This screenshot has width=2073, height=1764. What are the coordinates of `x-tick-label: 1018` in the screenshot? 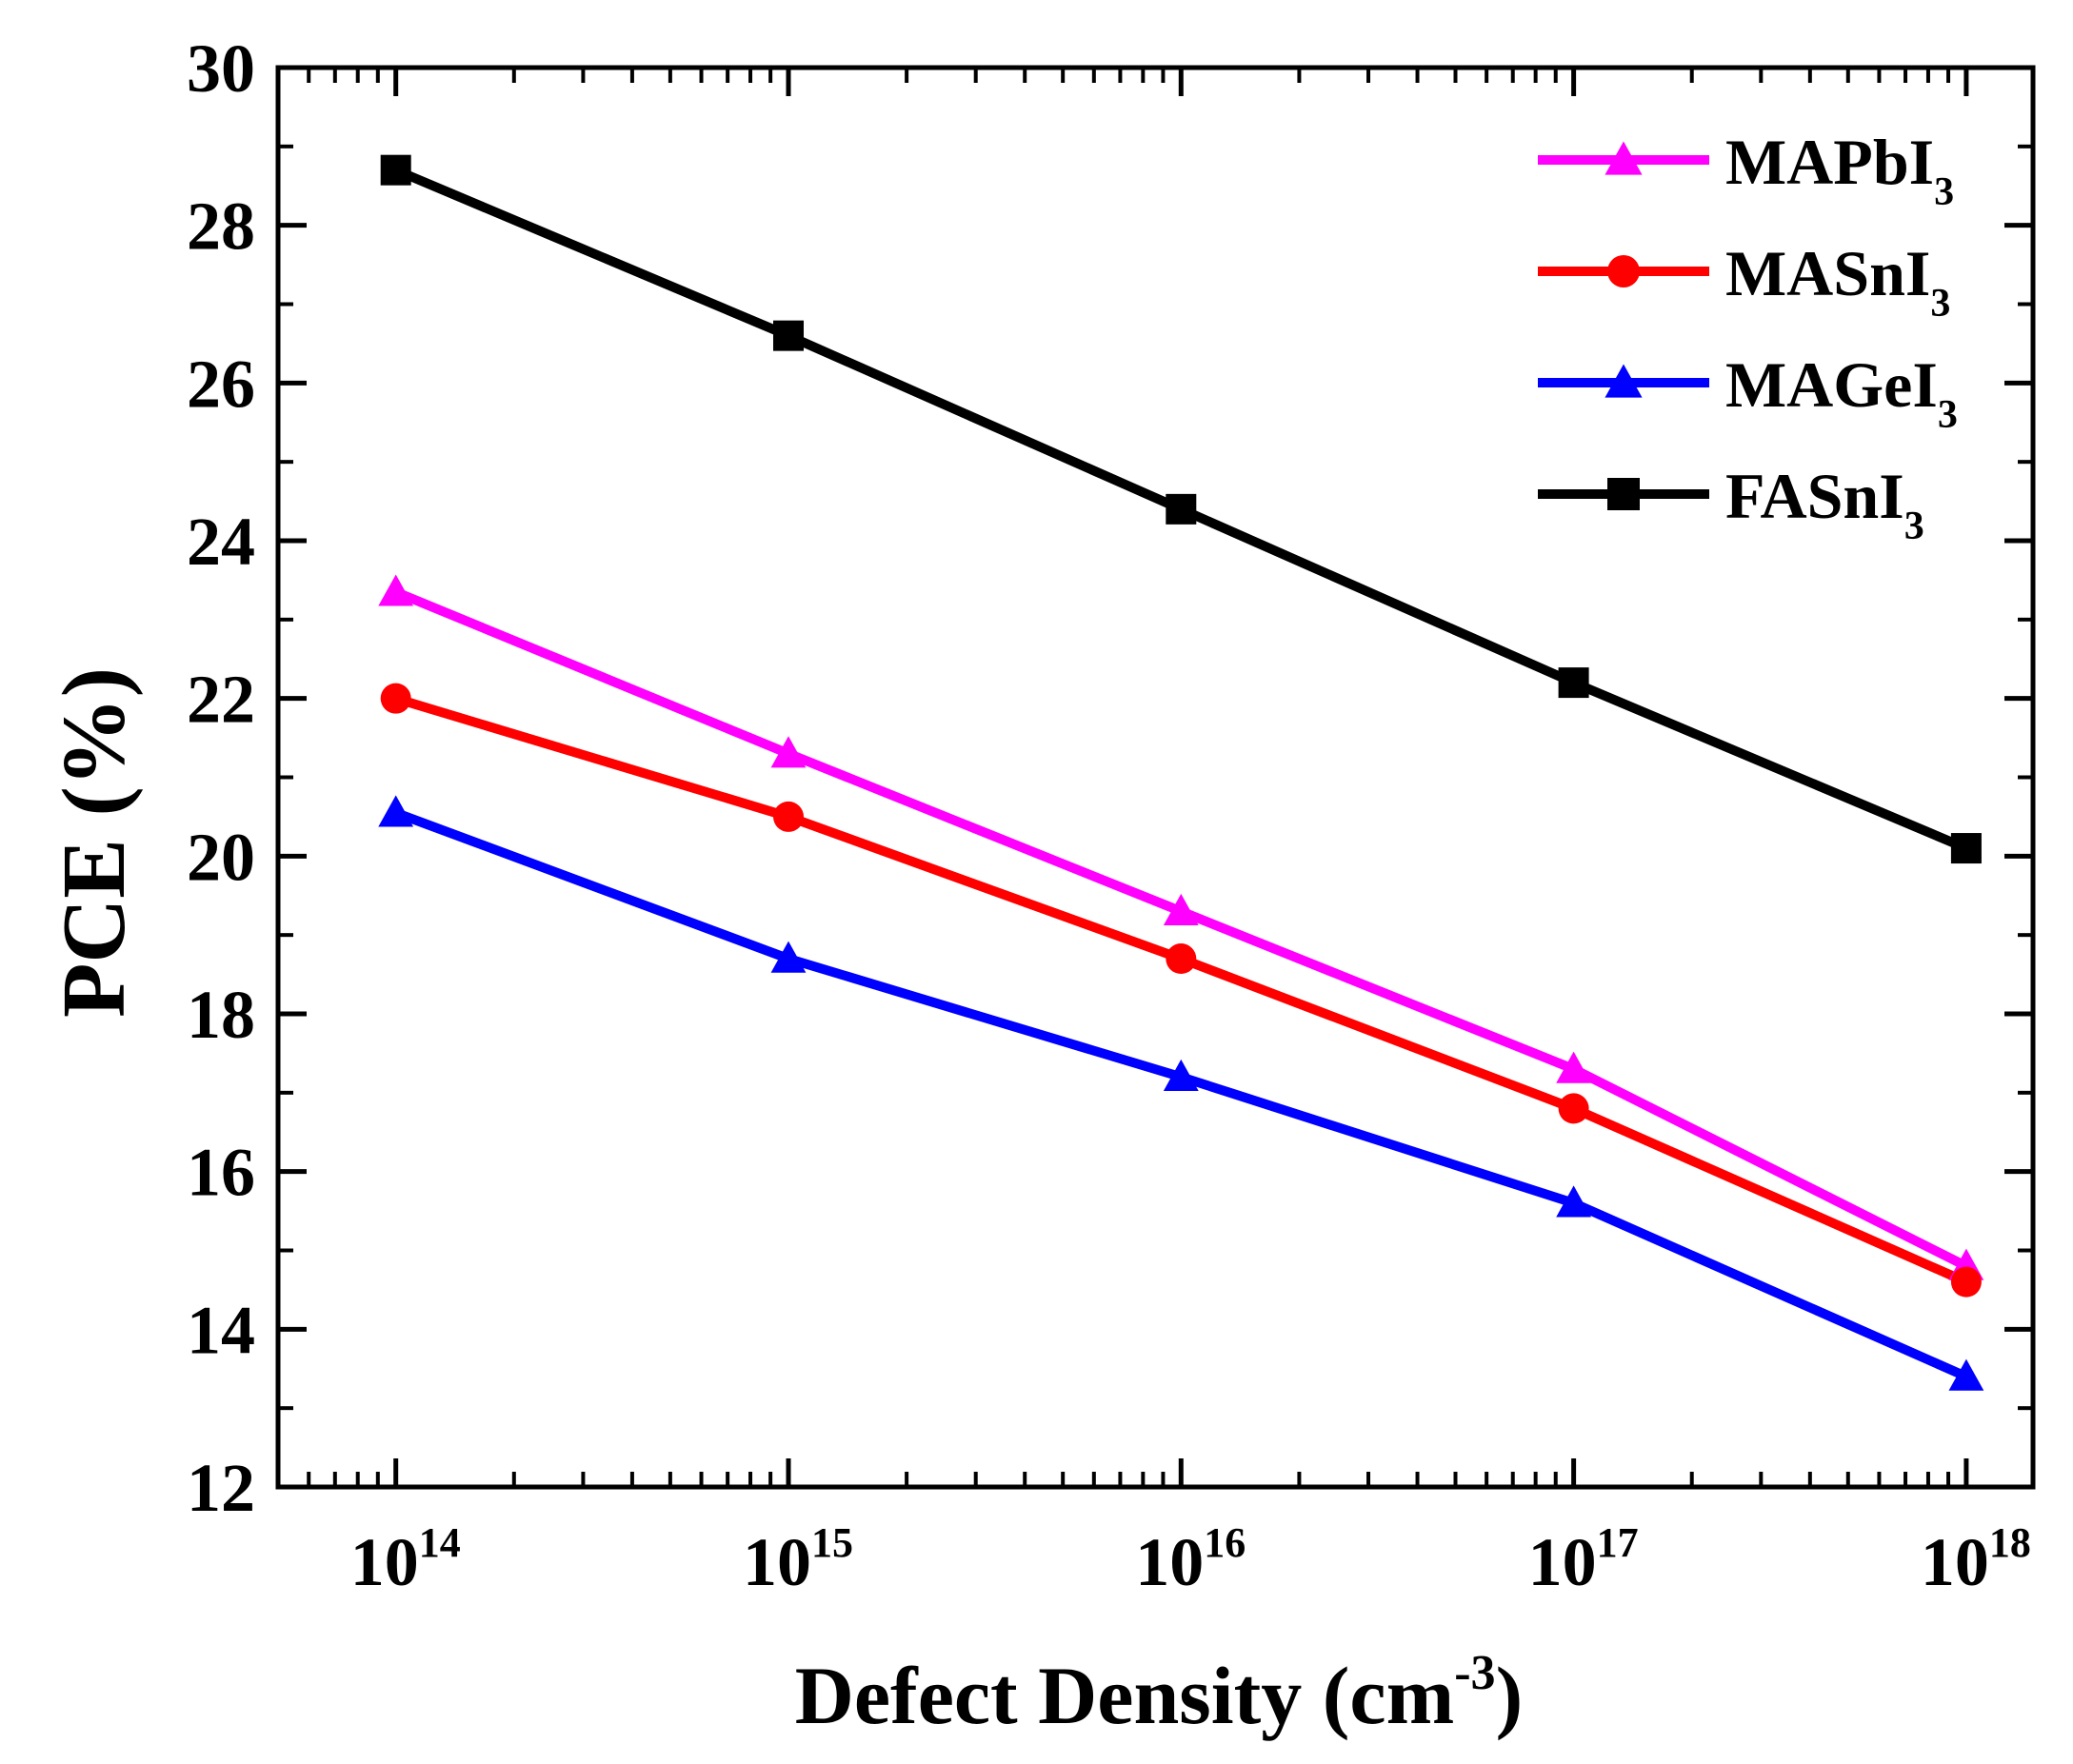 It's located at (1976, 1559).